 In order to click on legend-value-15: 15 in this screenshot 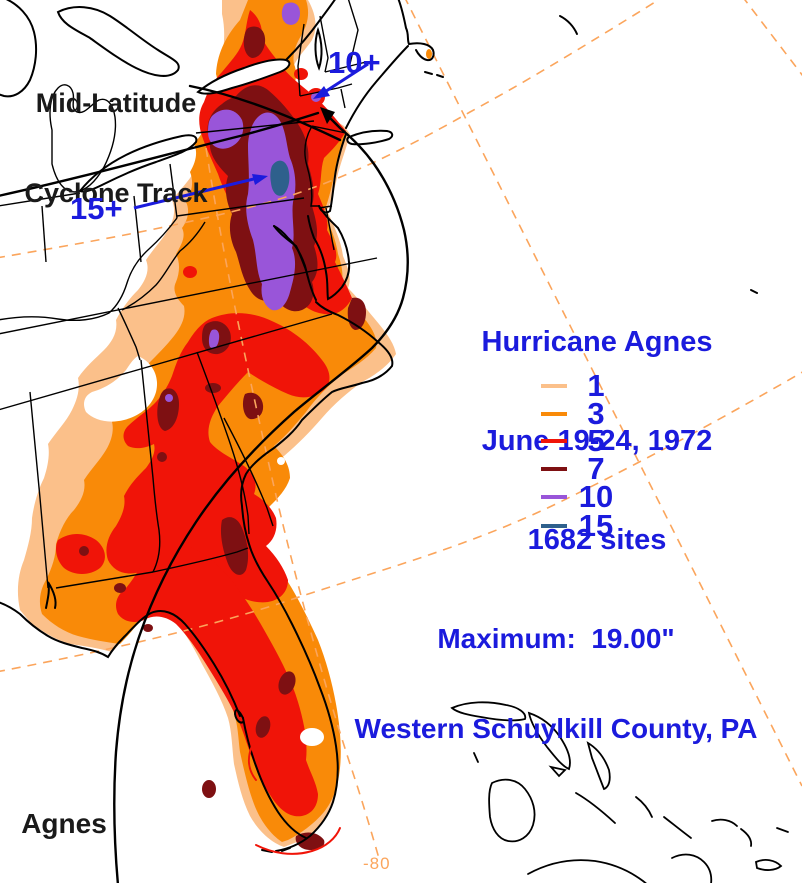, I will do `click(596, 525)`.